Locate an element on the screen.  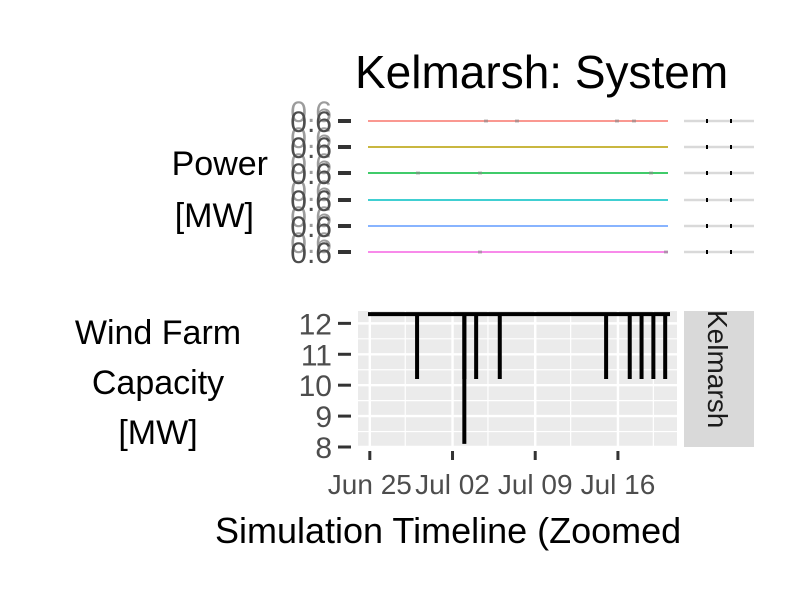
capacity-ytick-label: 11 is located at coordinates (316, 355).